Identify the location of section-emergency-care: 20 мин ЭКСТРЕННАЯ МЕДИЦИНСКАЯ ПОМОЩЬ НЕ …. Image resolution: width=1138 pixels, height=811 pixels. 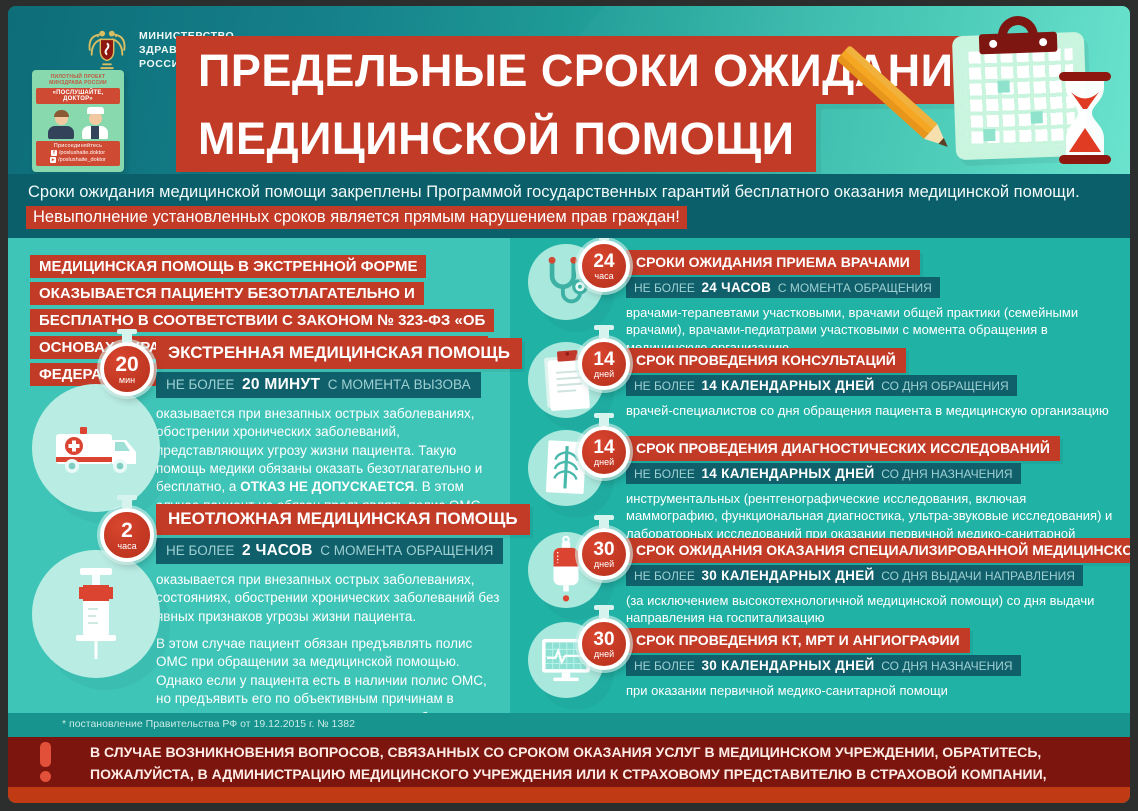
(265, 426).